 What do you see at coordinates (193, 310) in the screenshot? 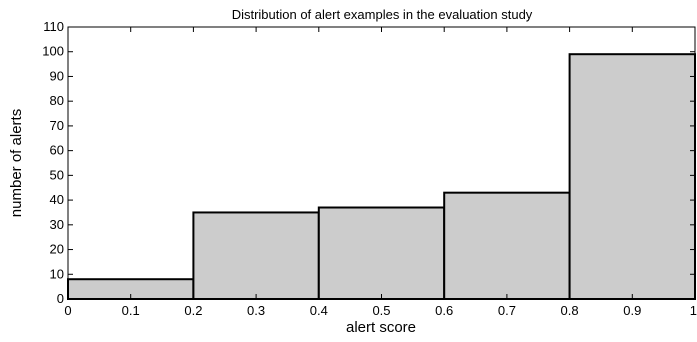
I see `x-tick-label: 0.2` at bounding box center [193, 310].